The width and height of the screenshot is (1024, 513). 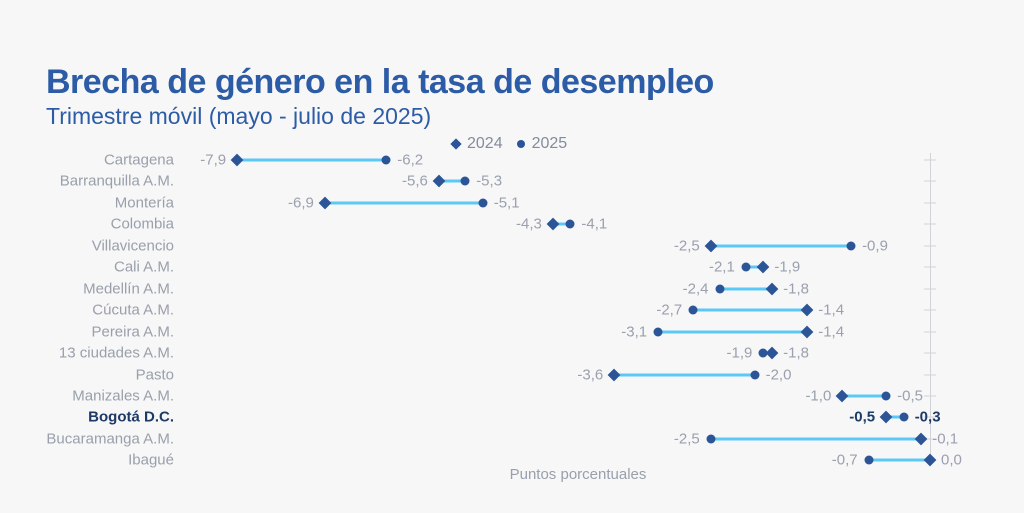 I want to click on value-label-right: 0,0, so click(x=951, y=460).